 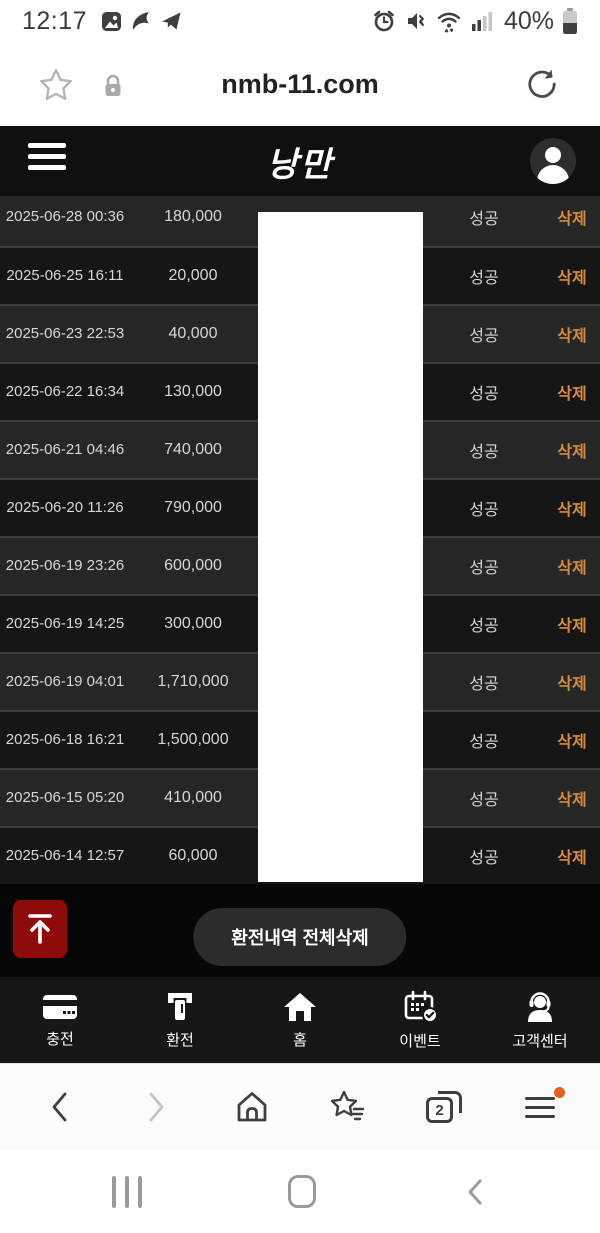 I want to click on support-agent-icon, so click(x=540, y=1006).